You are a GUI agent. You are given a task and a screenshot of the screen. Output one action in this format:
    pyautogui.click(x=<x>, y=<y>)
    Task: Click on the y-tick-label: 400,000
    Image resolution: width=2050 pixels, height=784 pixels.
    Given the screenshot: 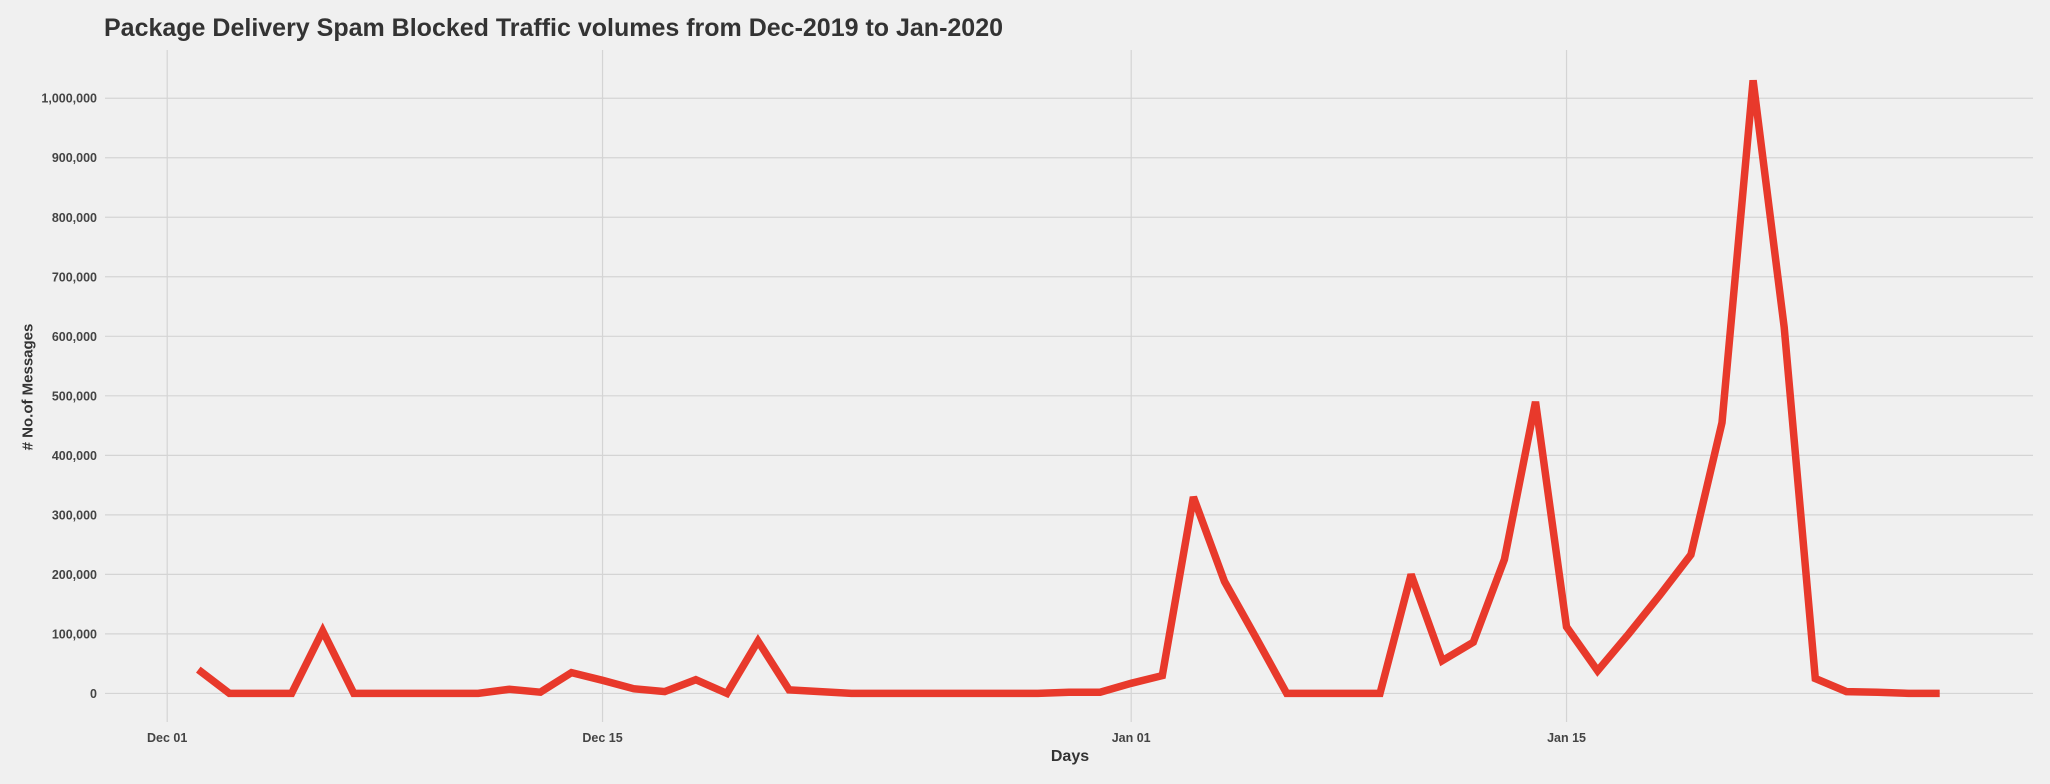 What is the action you would take?
    pyautogui.click(x=74, y=456)
    